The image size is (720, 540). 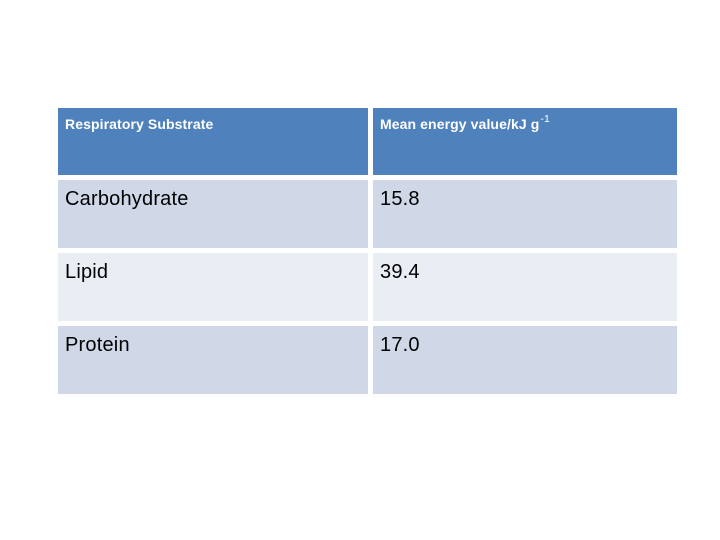 I want to click on table-cell-value-protein: 17.0, so click(x=525, y=360).